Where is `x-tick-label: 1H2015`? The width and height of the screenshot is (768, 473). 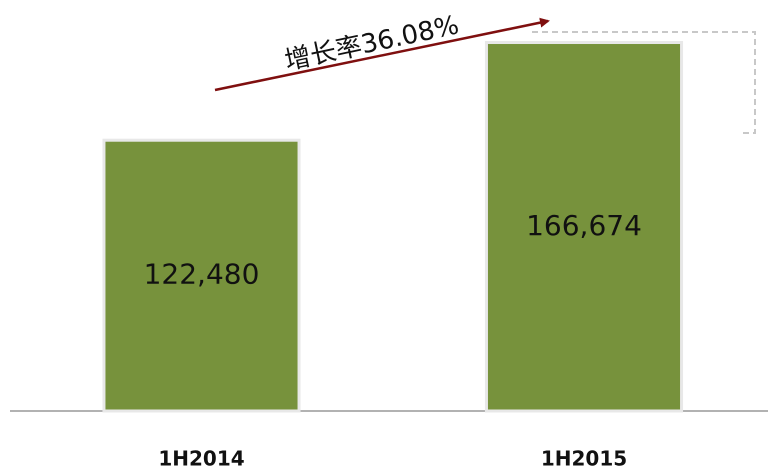 x-tick-label: 1H2015 is located at coordinates (584, 459).